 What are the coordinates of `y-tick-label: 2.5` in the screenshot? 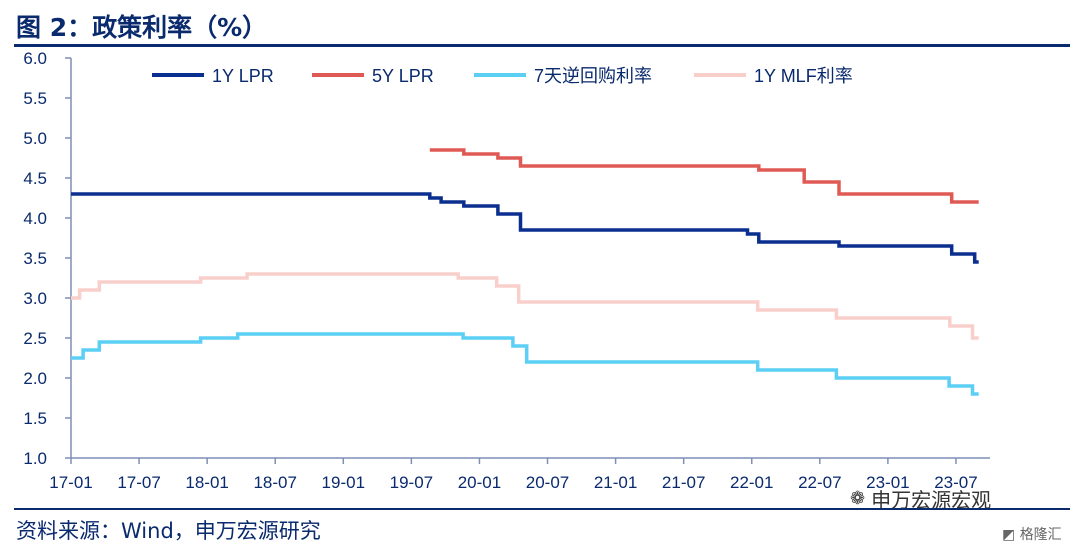 It's located at (35, 338).